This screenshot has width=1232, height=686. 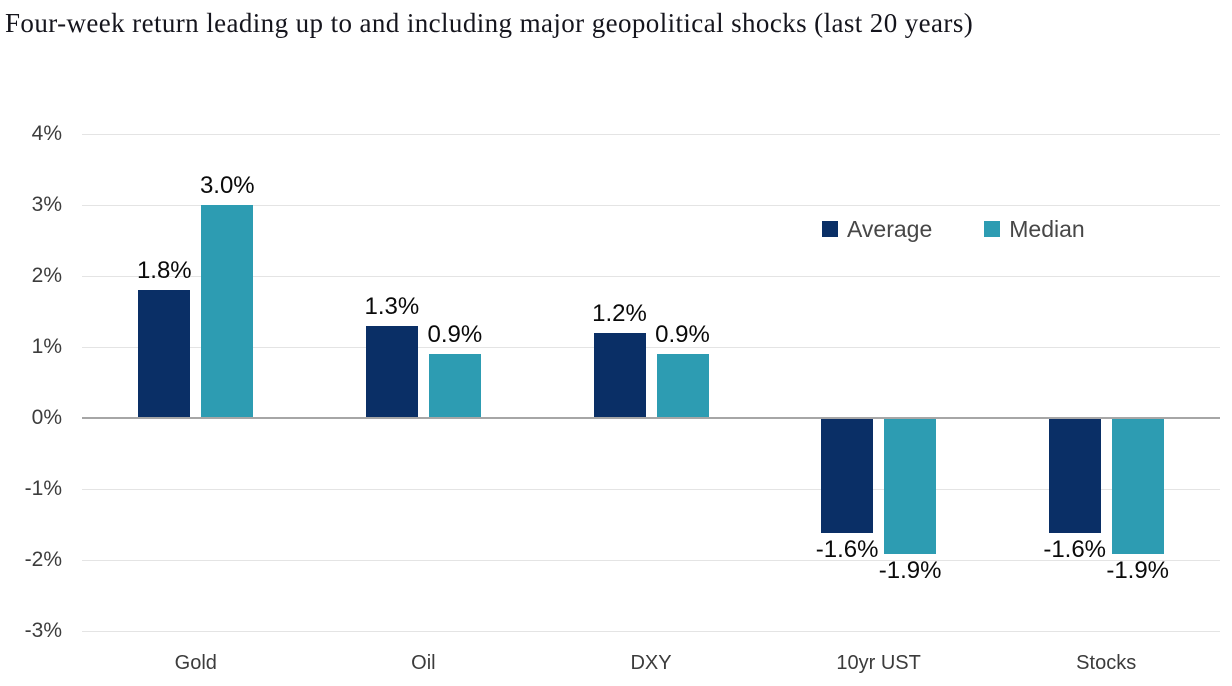 I want to click on legend-label-average: Average, so click(x=890, y=229).